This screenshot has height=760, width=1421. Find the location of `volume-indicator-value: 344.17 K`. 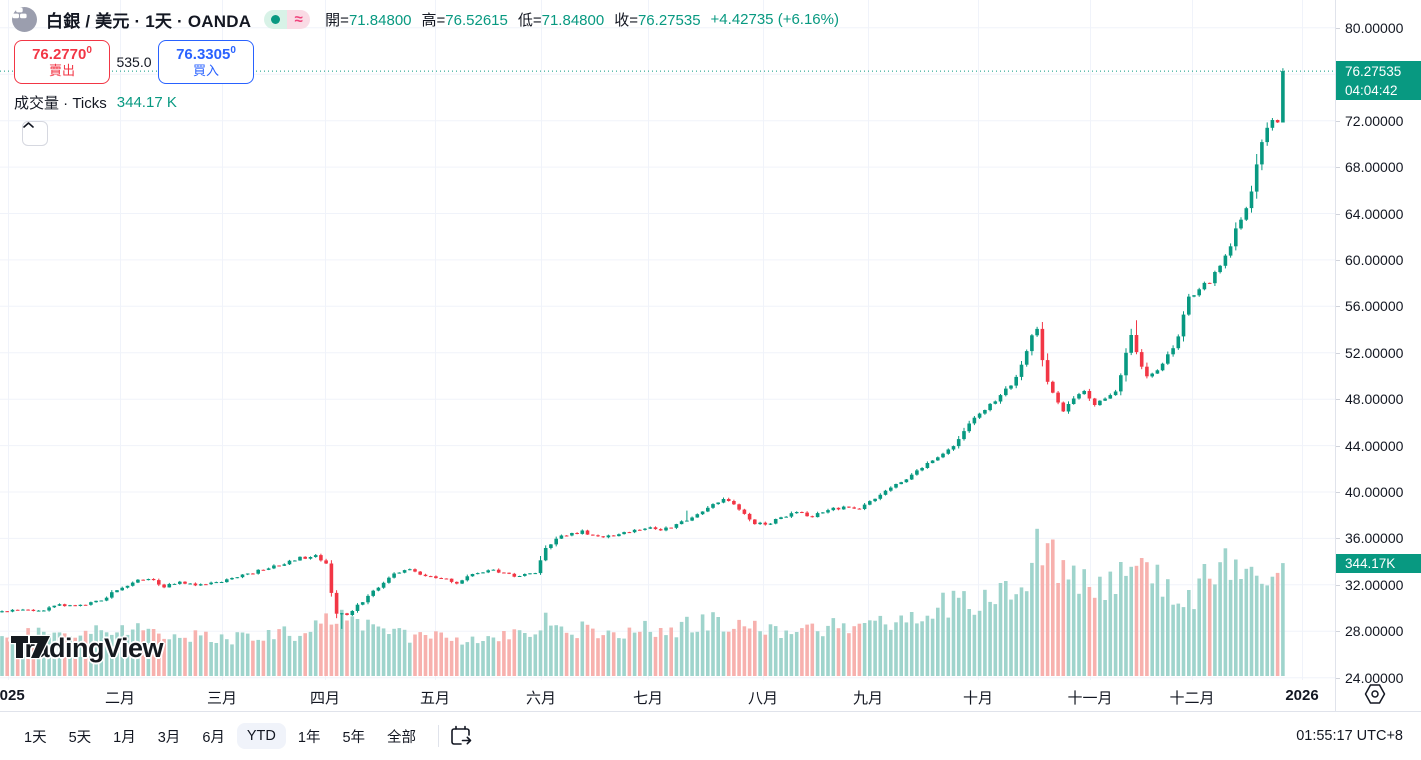

volume-indicator-value: 344.17 K is located at coordinates (146, 102).